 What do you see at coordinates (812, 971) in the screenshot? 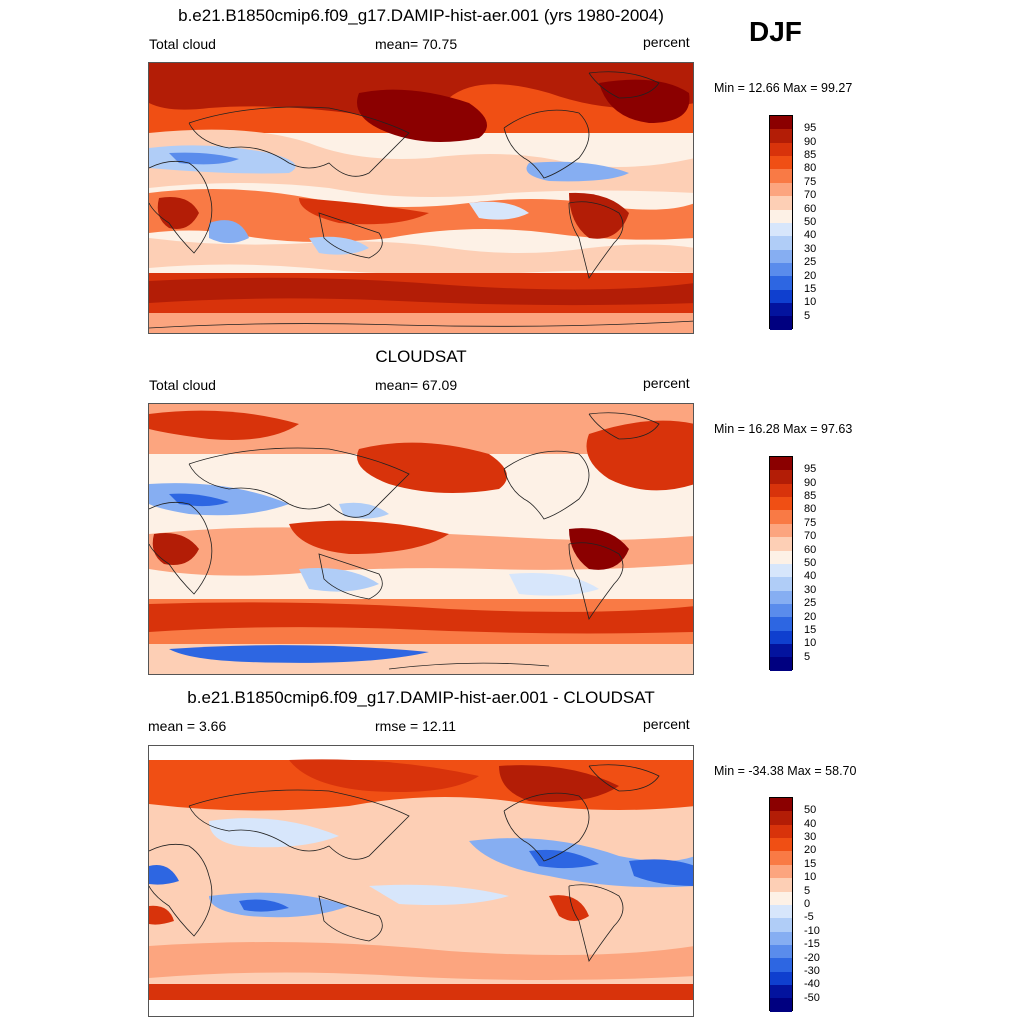
I see `colorbar-tick: -30` at bounding box center [812, 971].